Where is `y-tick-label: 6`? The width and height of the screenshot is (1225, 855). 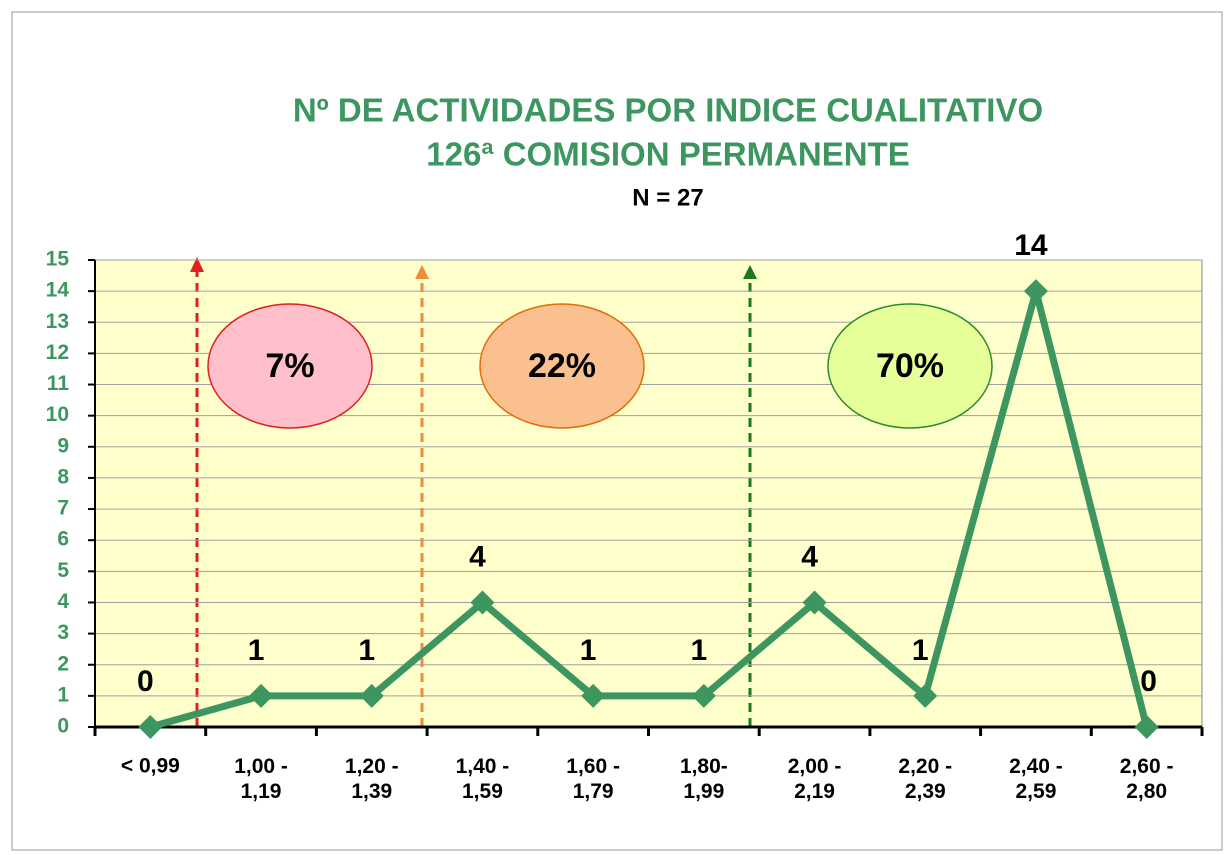
y-tick-label: 6 is located at coordinates (63, 539).